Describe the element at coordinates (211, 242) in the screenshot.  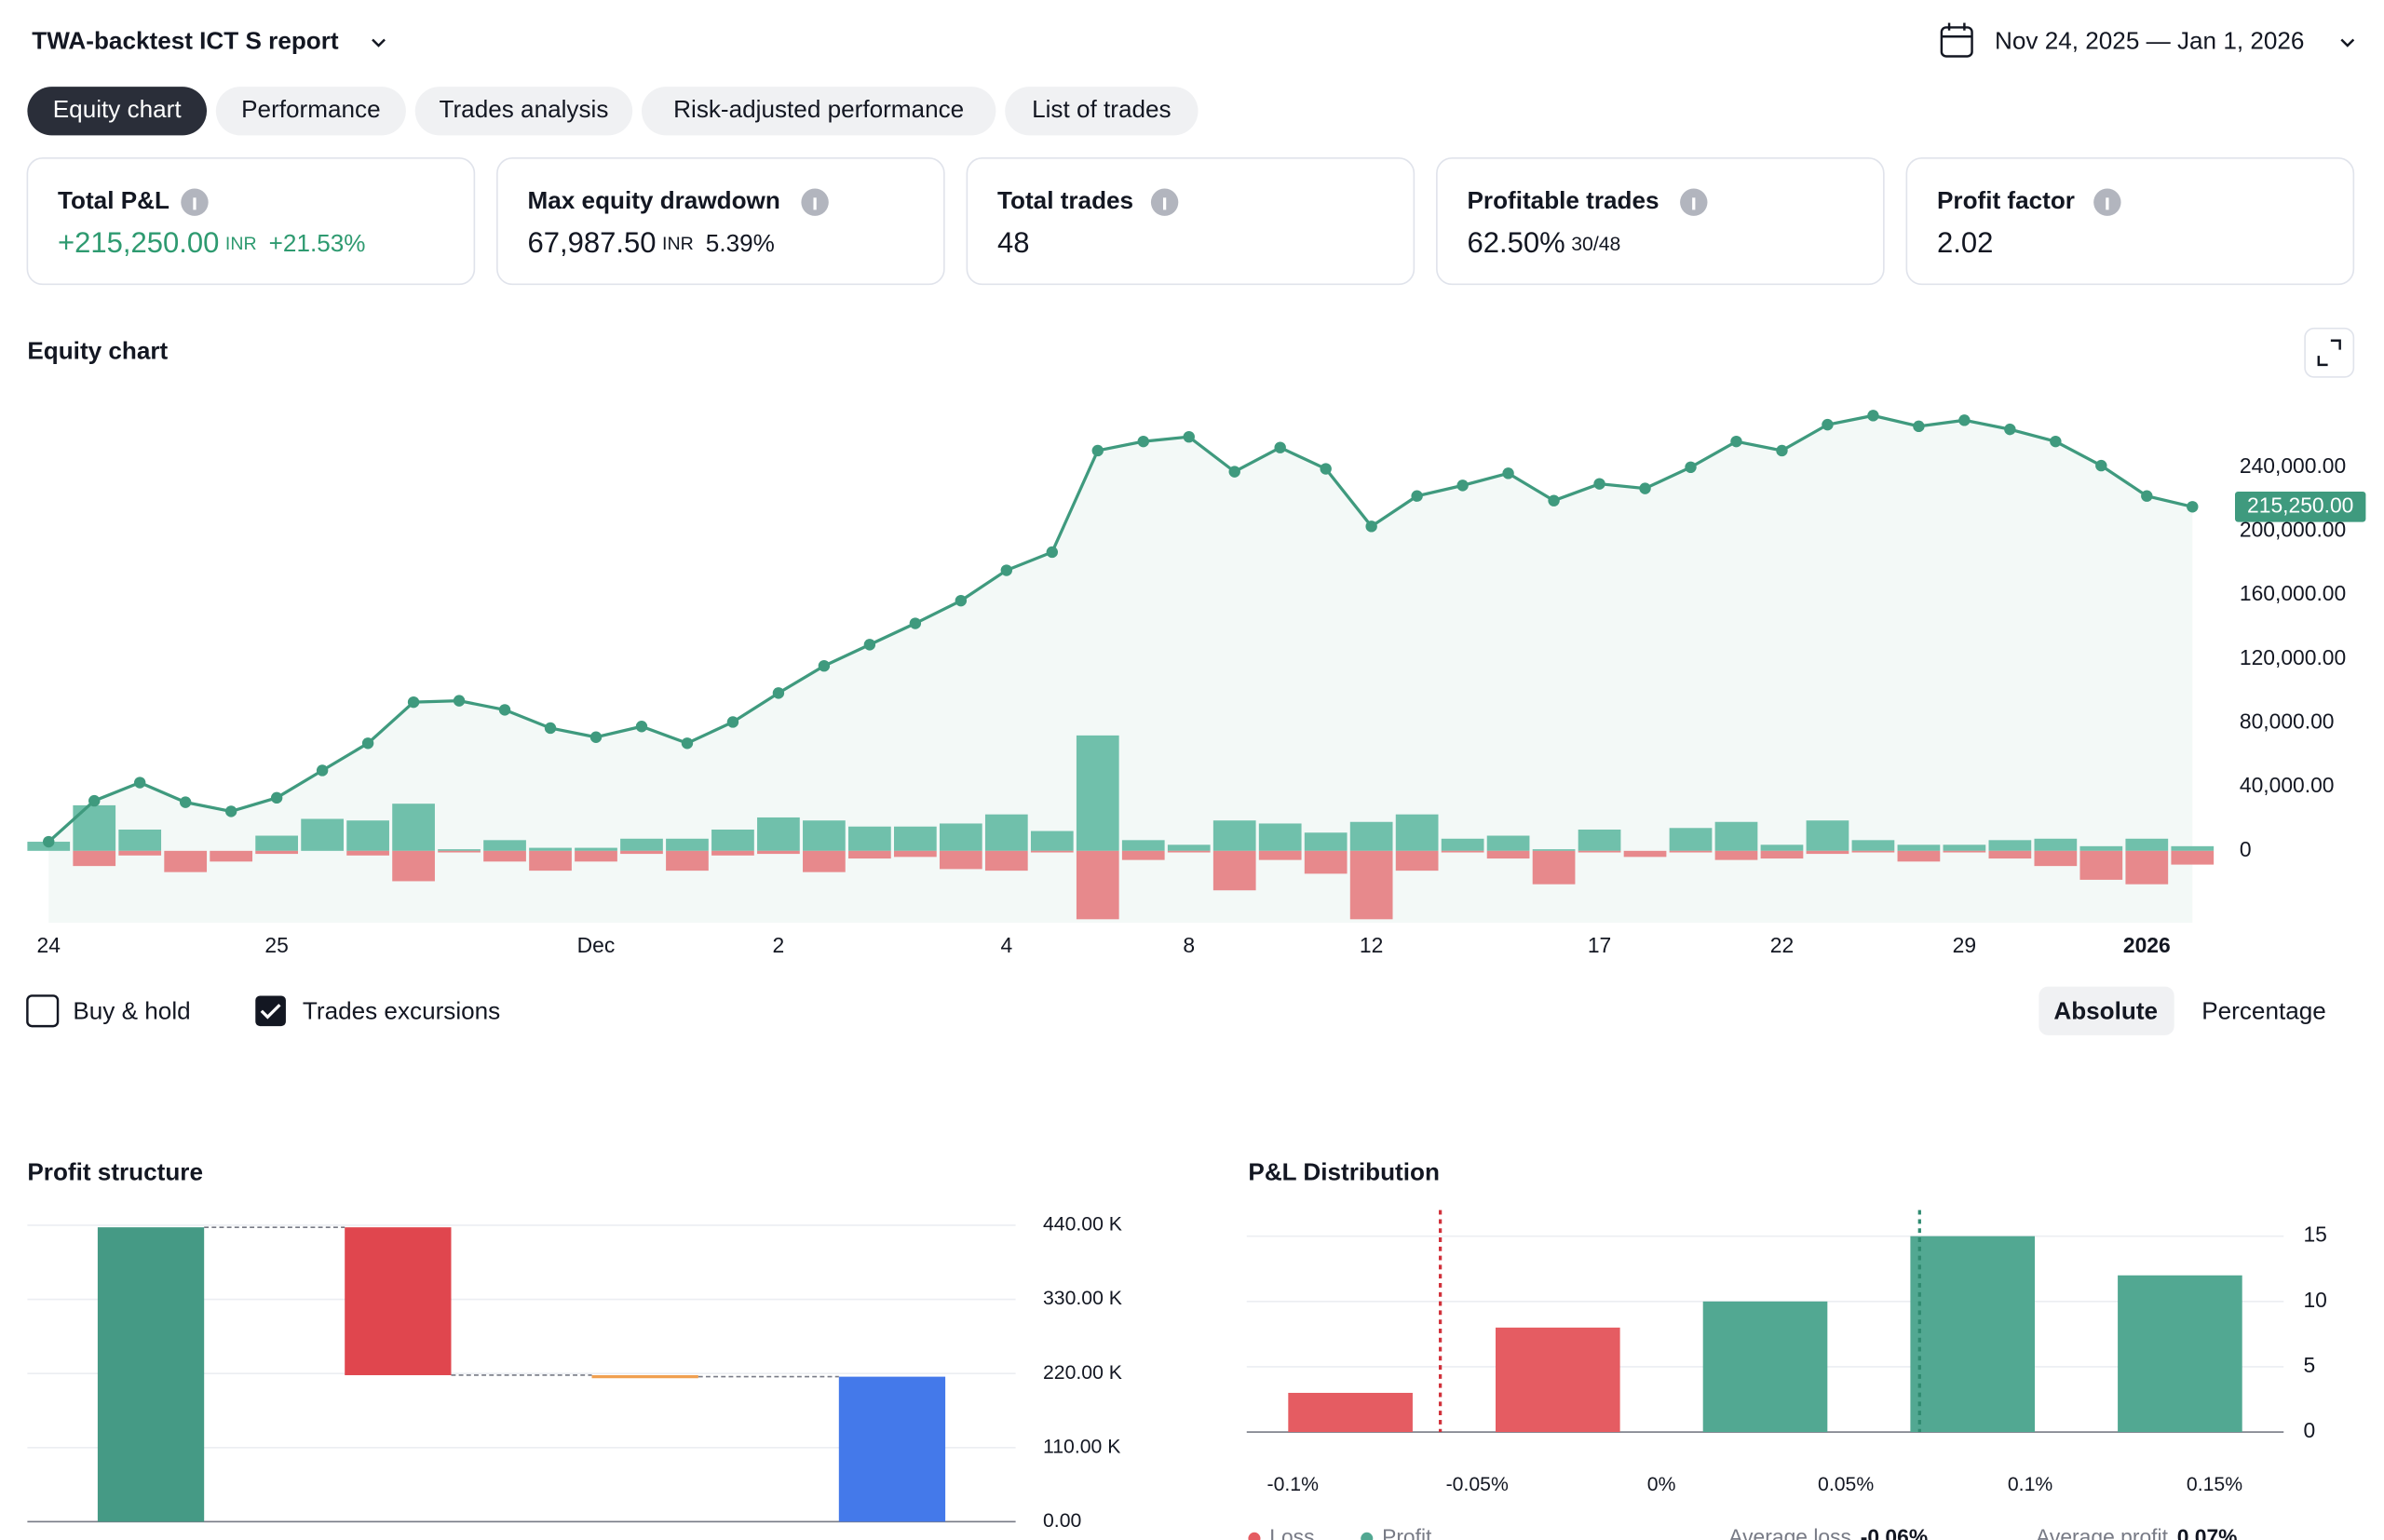
I see `stat-value: +215,250.00 INR +21.53%` at that location.